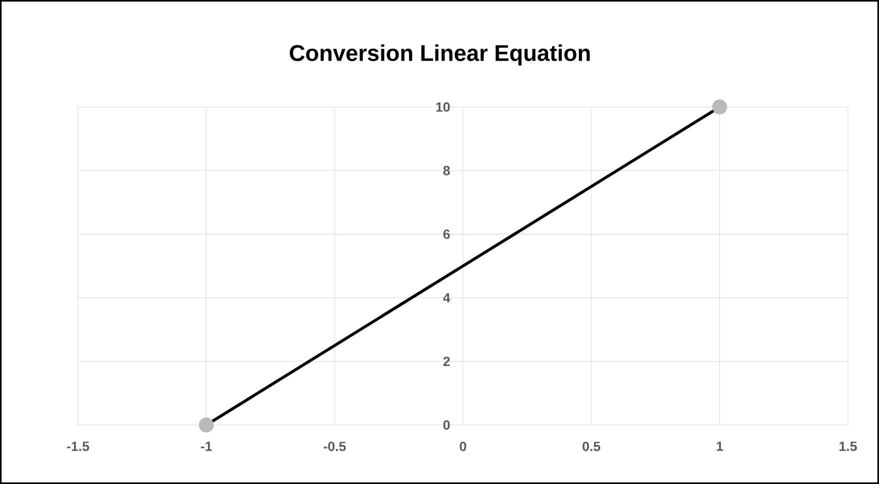 This screenshot has width=879, height=484. Describe the element at coordinates (446, 425) in the screenshot. I see `y-tick-label: 0` at that location.